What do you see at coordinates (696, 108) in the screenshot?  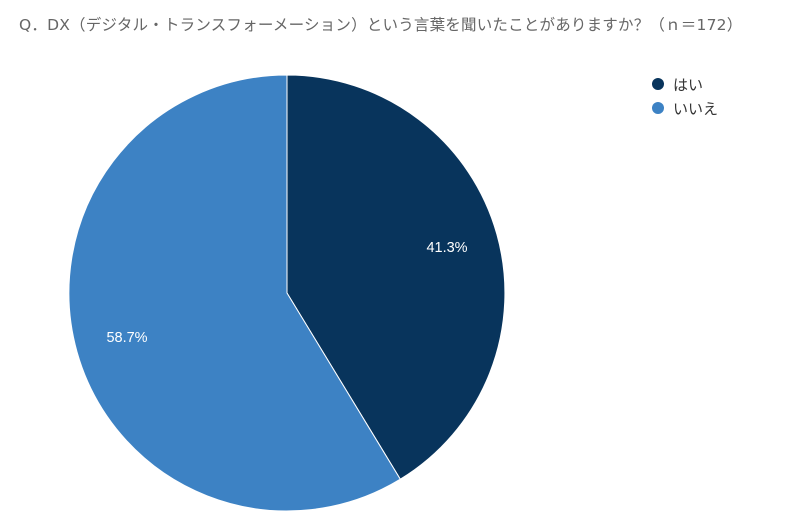 I see `legend-label: いいえ` at bounding box center [696, 108].